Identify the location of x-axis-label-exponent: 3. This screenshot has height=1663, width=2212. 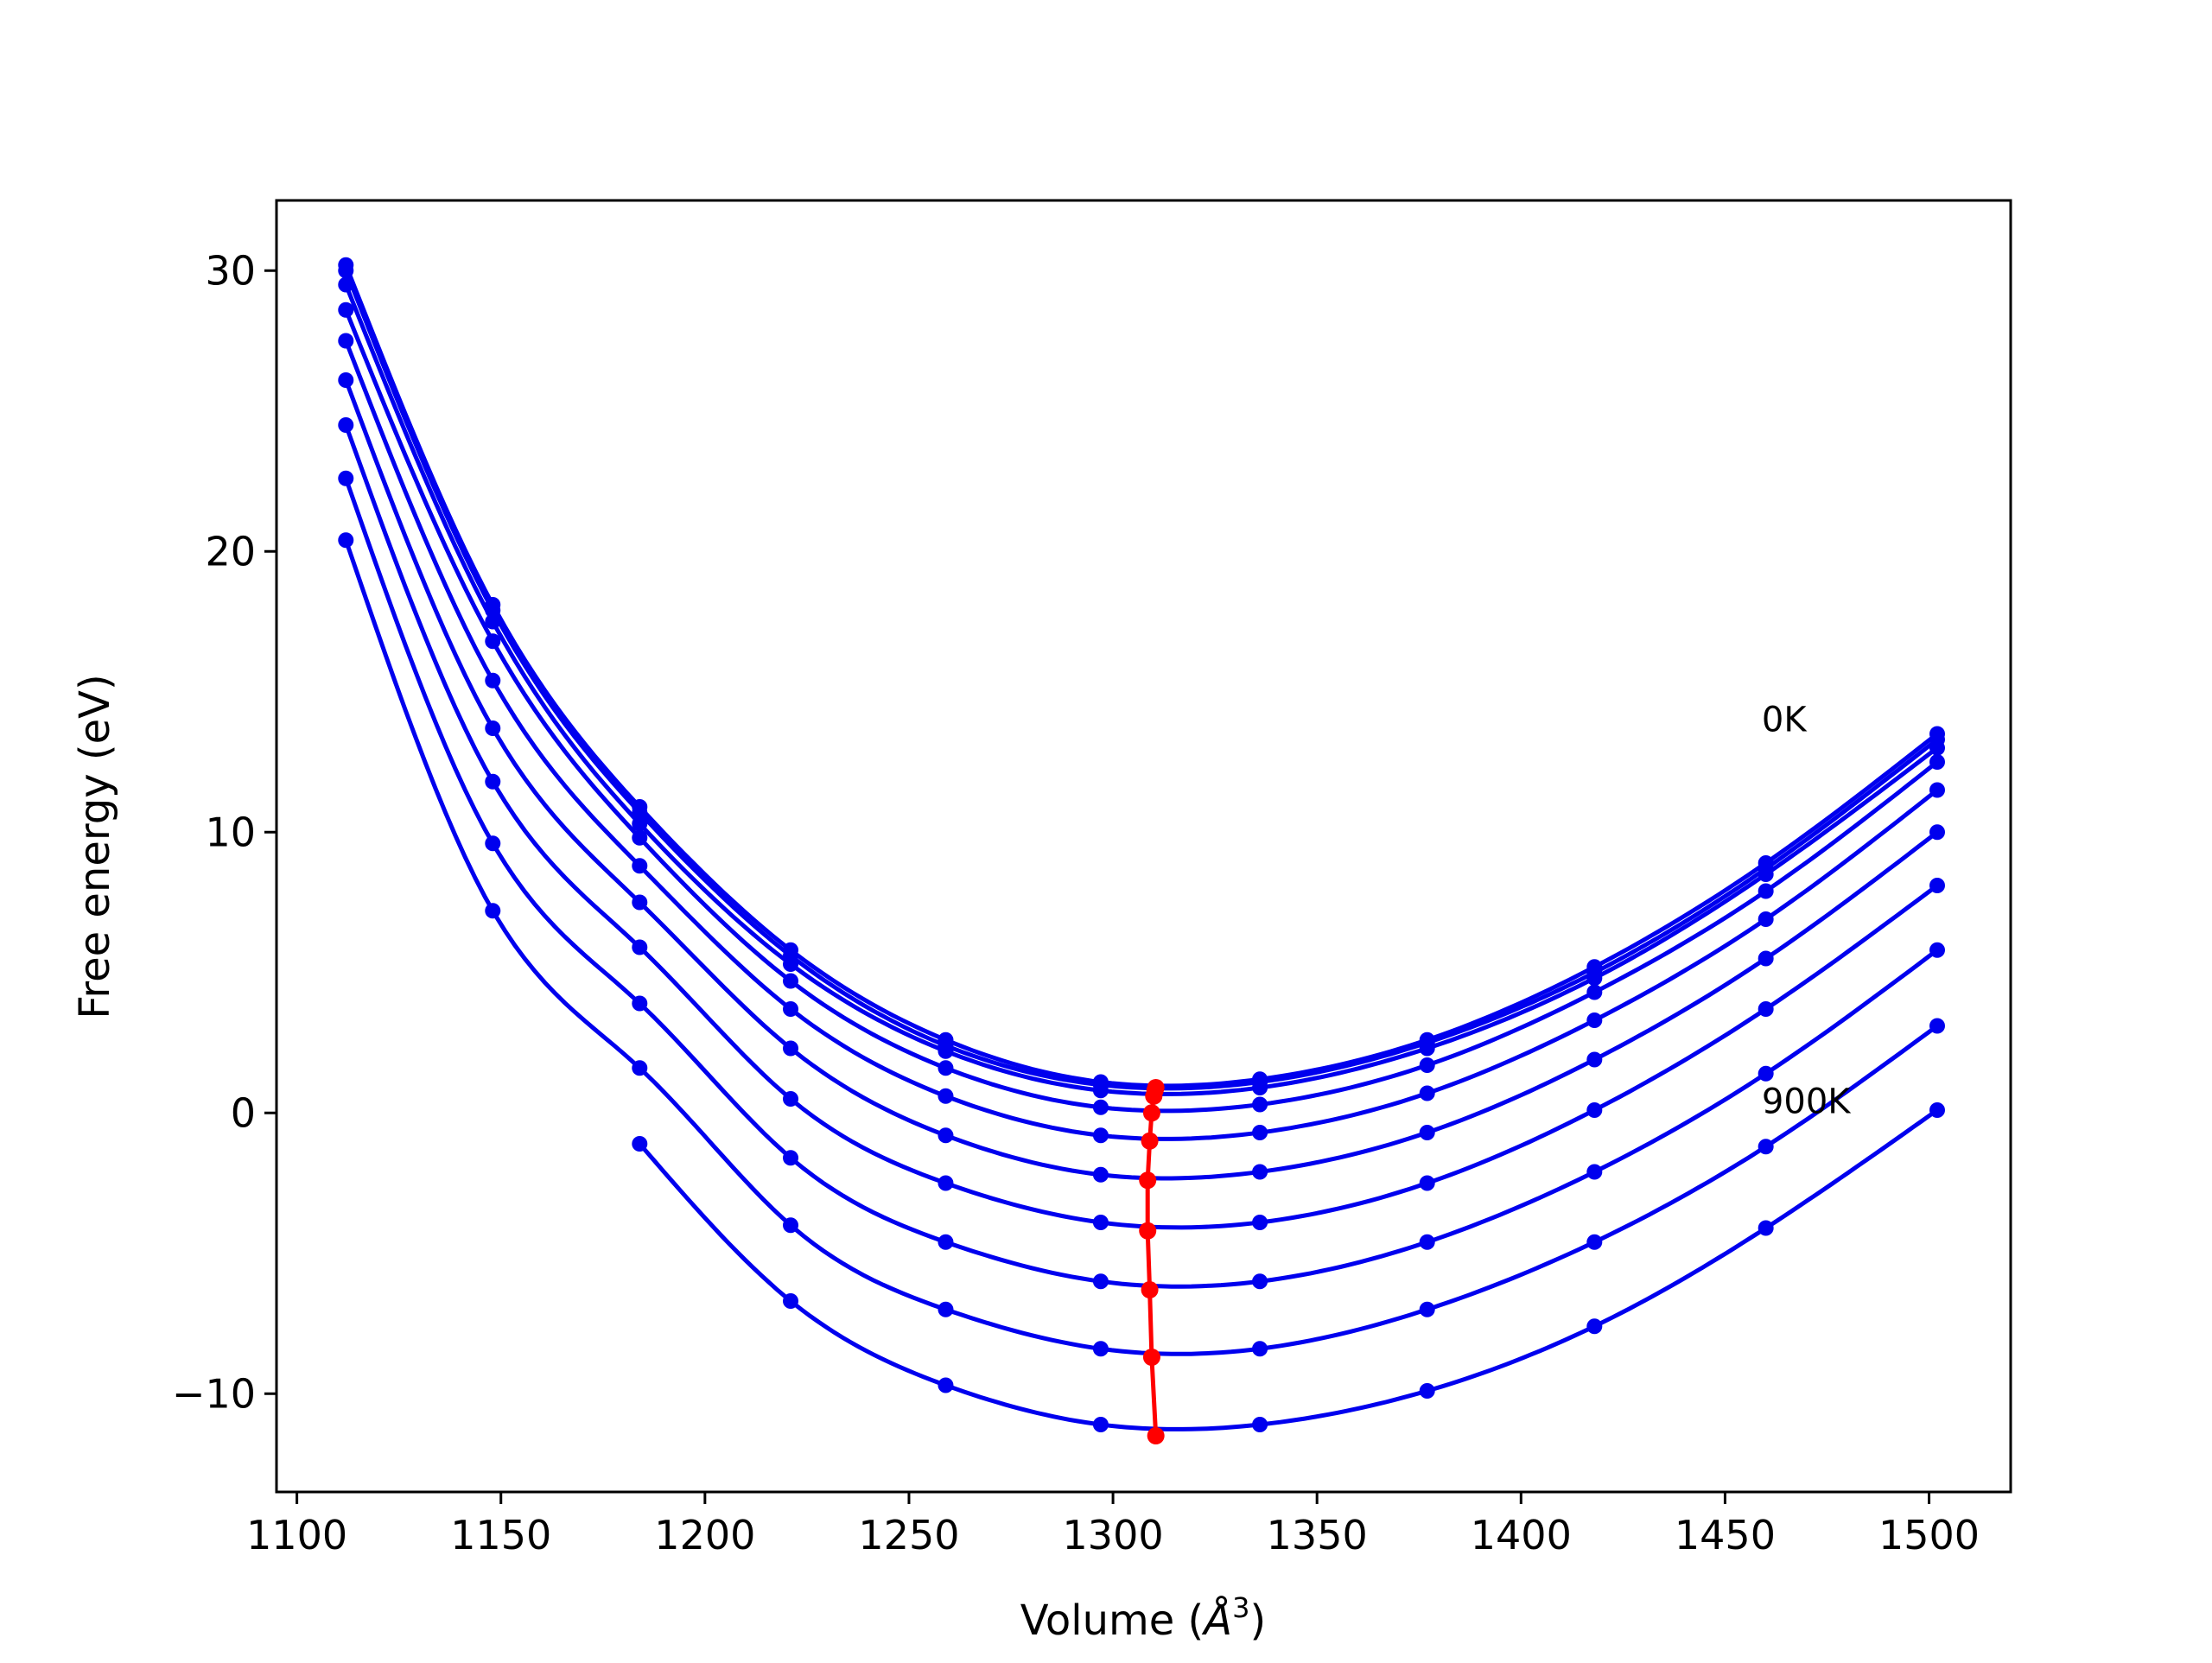
(1240, 1608).